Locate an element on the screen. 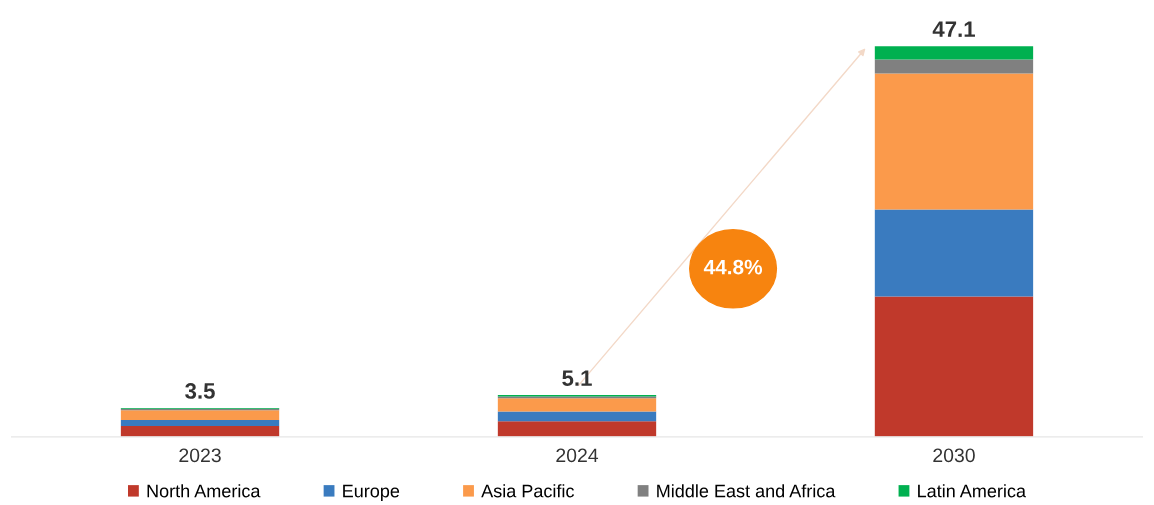  annotation: 3.5 is located at coordinates (200, 391).